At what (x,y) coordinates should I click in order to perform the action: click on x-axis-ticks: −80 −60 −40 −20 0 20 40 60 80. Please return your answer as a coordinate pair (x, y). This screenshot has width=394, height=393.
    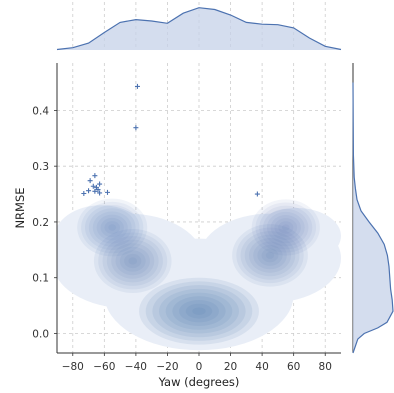
    Looking at the image, I should click on (197, 363).